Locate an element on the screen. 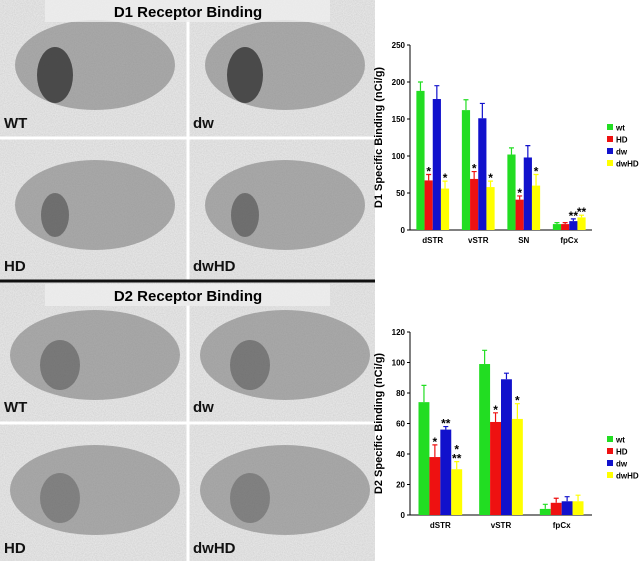 The height and width of the screenshot is (566, 640). x-tick-label: SN is located at coordinates (523, 240).